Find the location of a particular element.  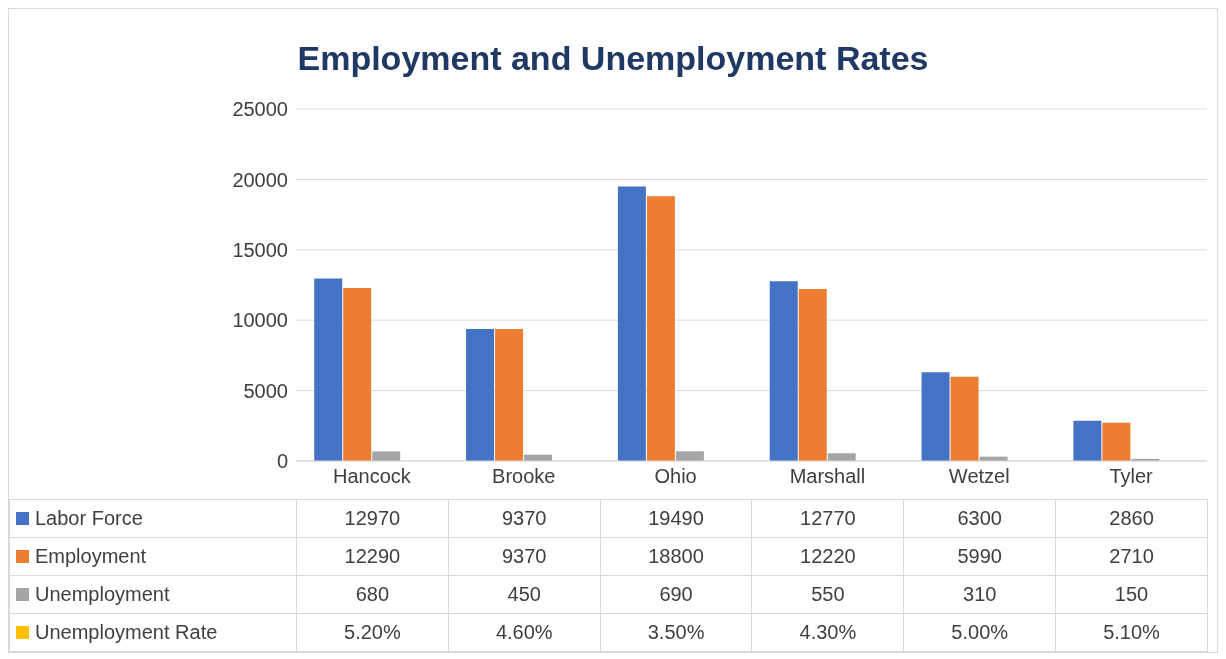

data-label: 6300 is located at coordinates (979, 518).